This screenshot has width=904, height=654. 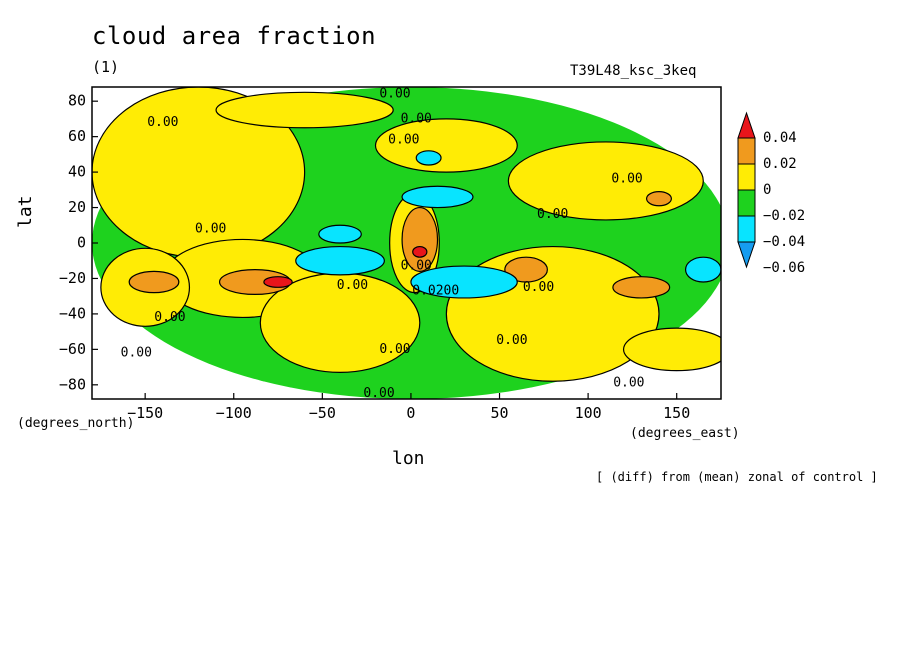 What do you see at coordinates (633, 71) in the screenshot?
I see `run-id-label: T39L48_ksc_3keq` at bounding box center [633, 71].